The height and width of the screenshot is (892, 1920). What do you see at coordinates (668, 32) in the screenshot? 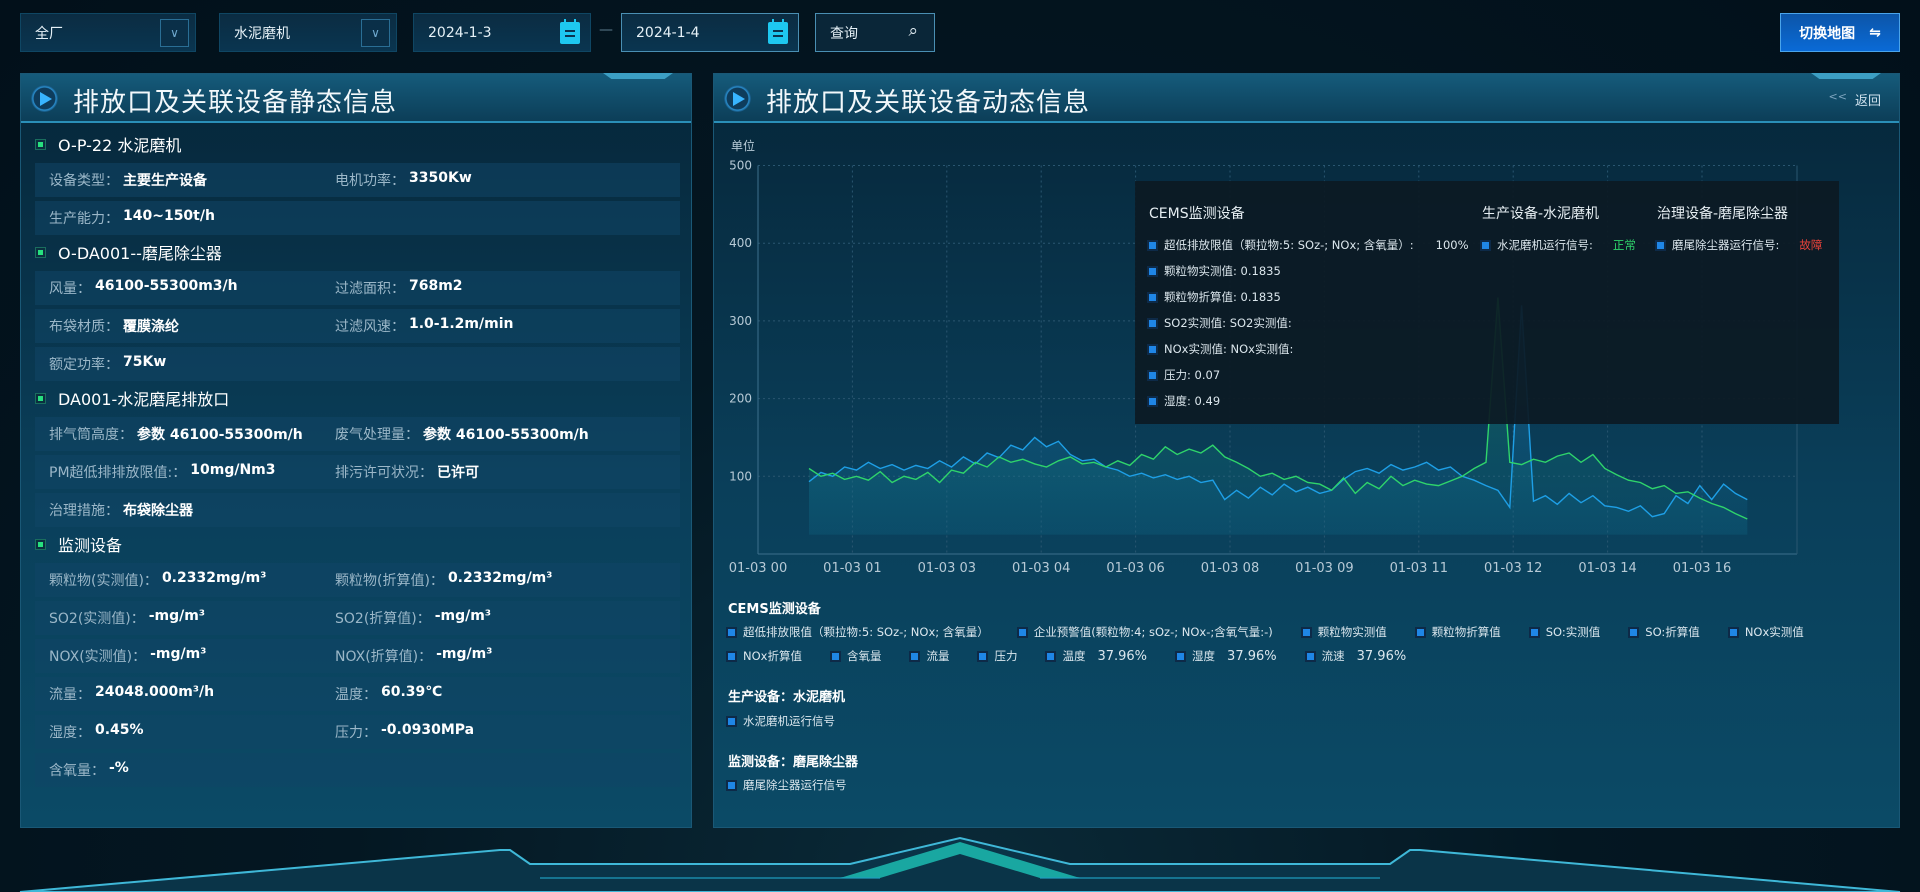
I see `end-date-value: 2024-1-4` at bounding box center [668, 32].